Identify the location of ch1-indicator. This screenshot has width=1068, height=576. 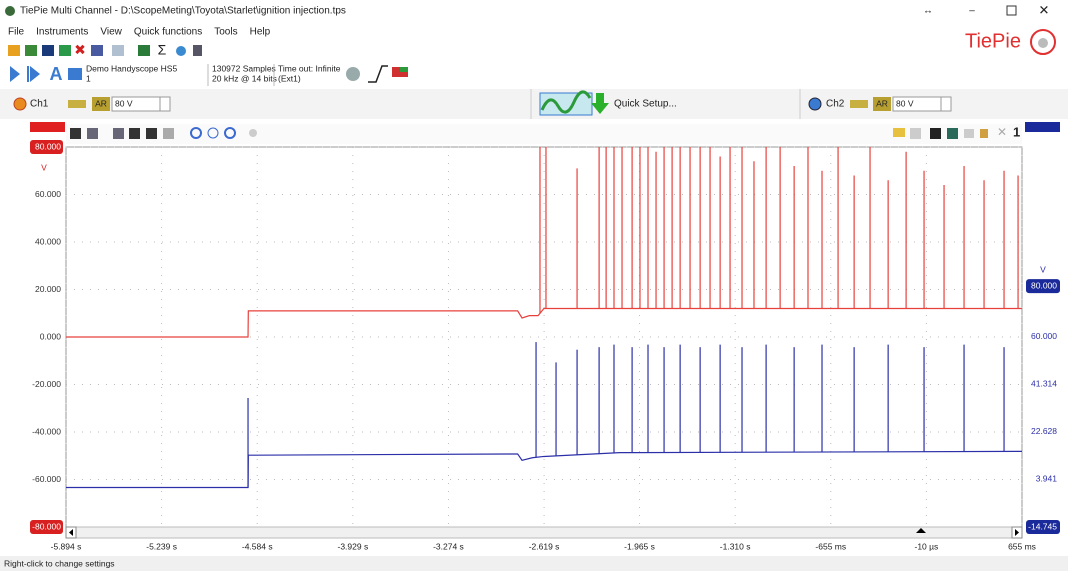
(47, 127).